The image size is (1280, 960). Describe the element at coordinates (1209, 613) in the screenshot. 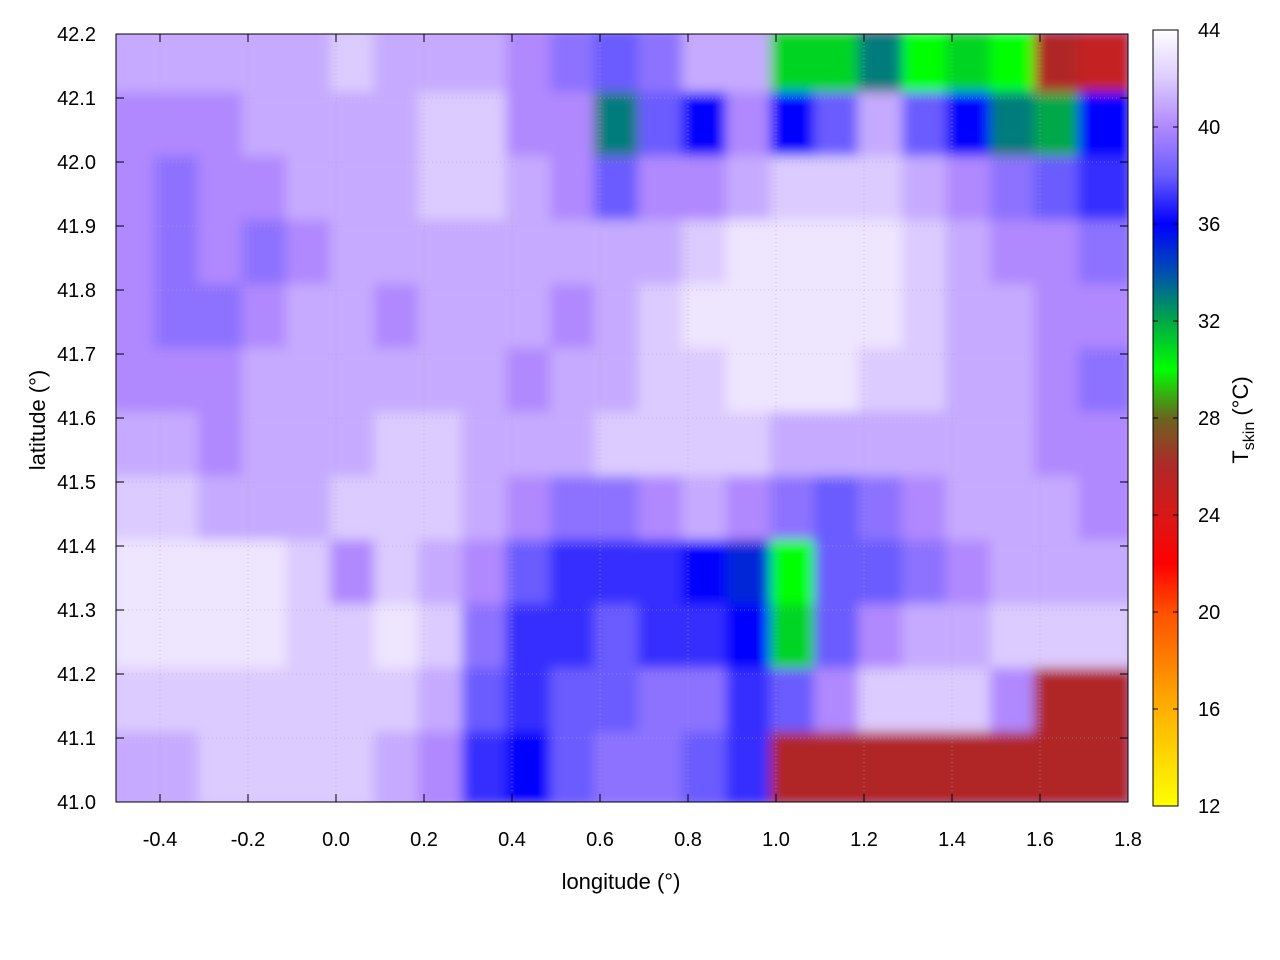

I see `colorbar-tick-label: 20` at that location.